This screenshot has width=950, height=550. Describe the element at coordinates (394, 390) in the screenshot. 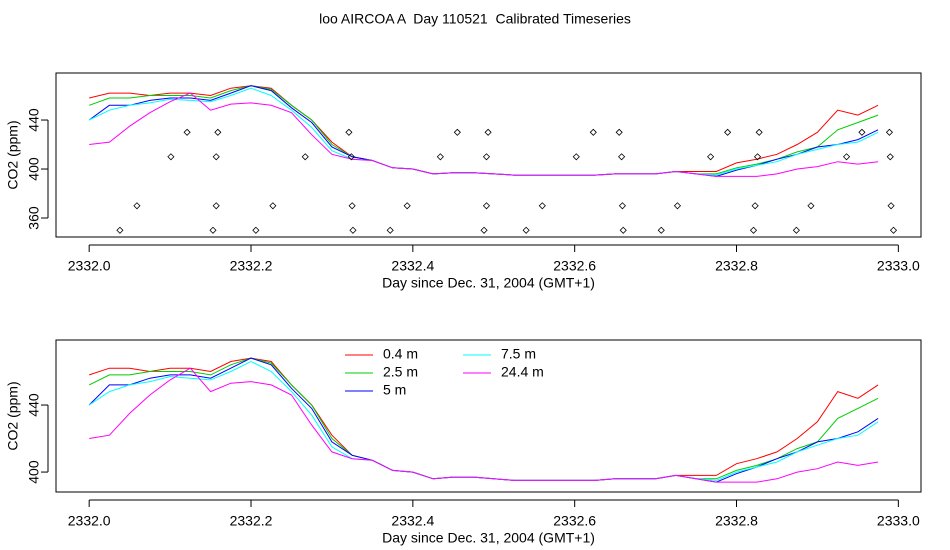

I see `legend-label: 5 m` at that location.